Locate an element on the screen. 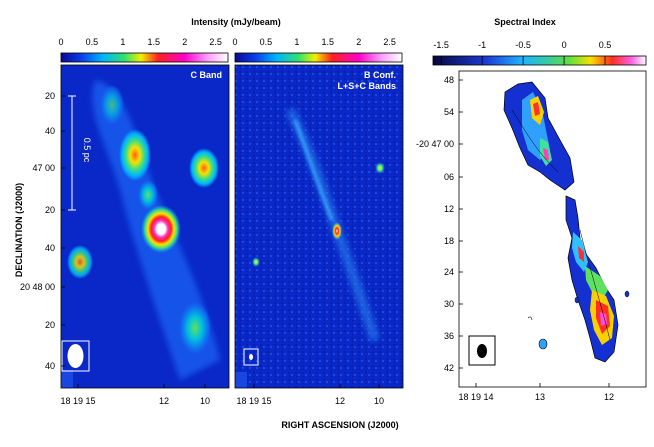 This screenshot has height=447, width=654. x-ticks-middle: 18 19 15 12 10 is located at coordinates (310, 395).